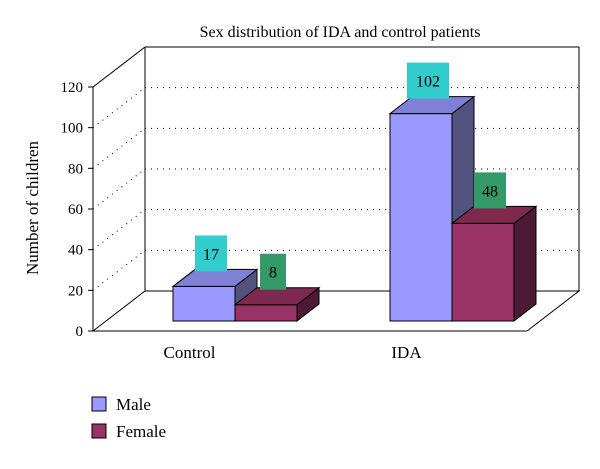  Describe the element at coordinates (72, 88) in the screenshot. I see `y-tick-label: 120` at that location.